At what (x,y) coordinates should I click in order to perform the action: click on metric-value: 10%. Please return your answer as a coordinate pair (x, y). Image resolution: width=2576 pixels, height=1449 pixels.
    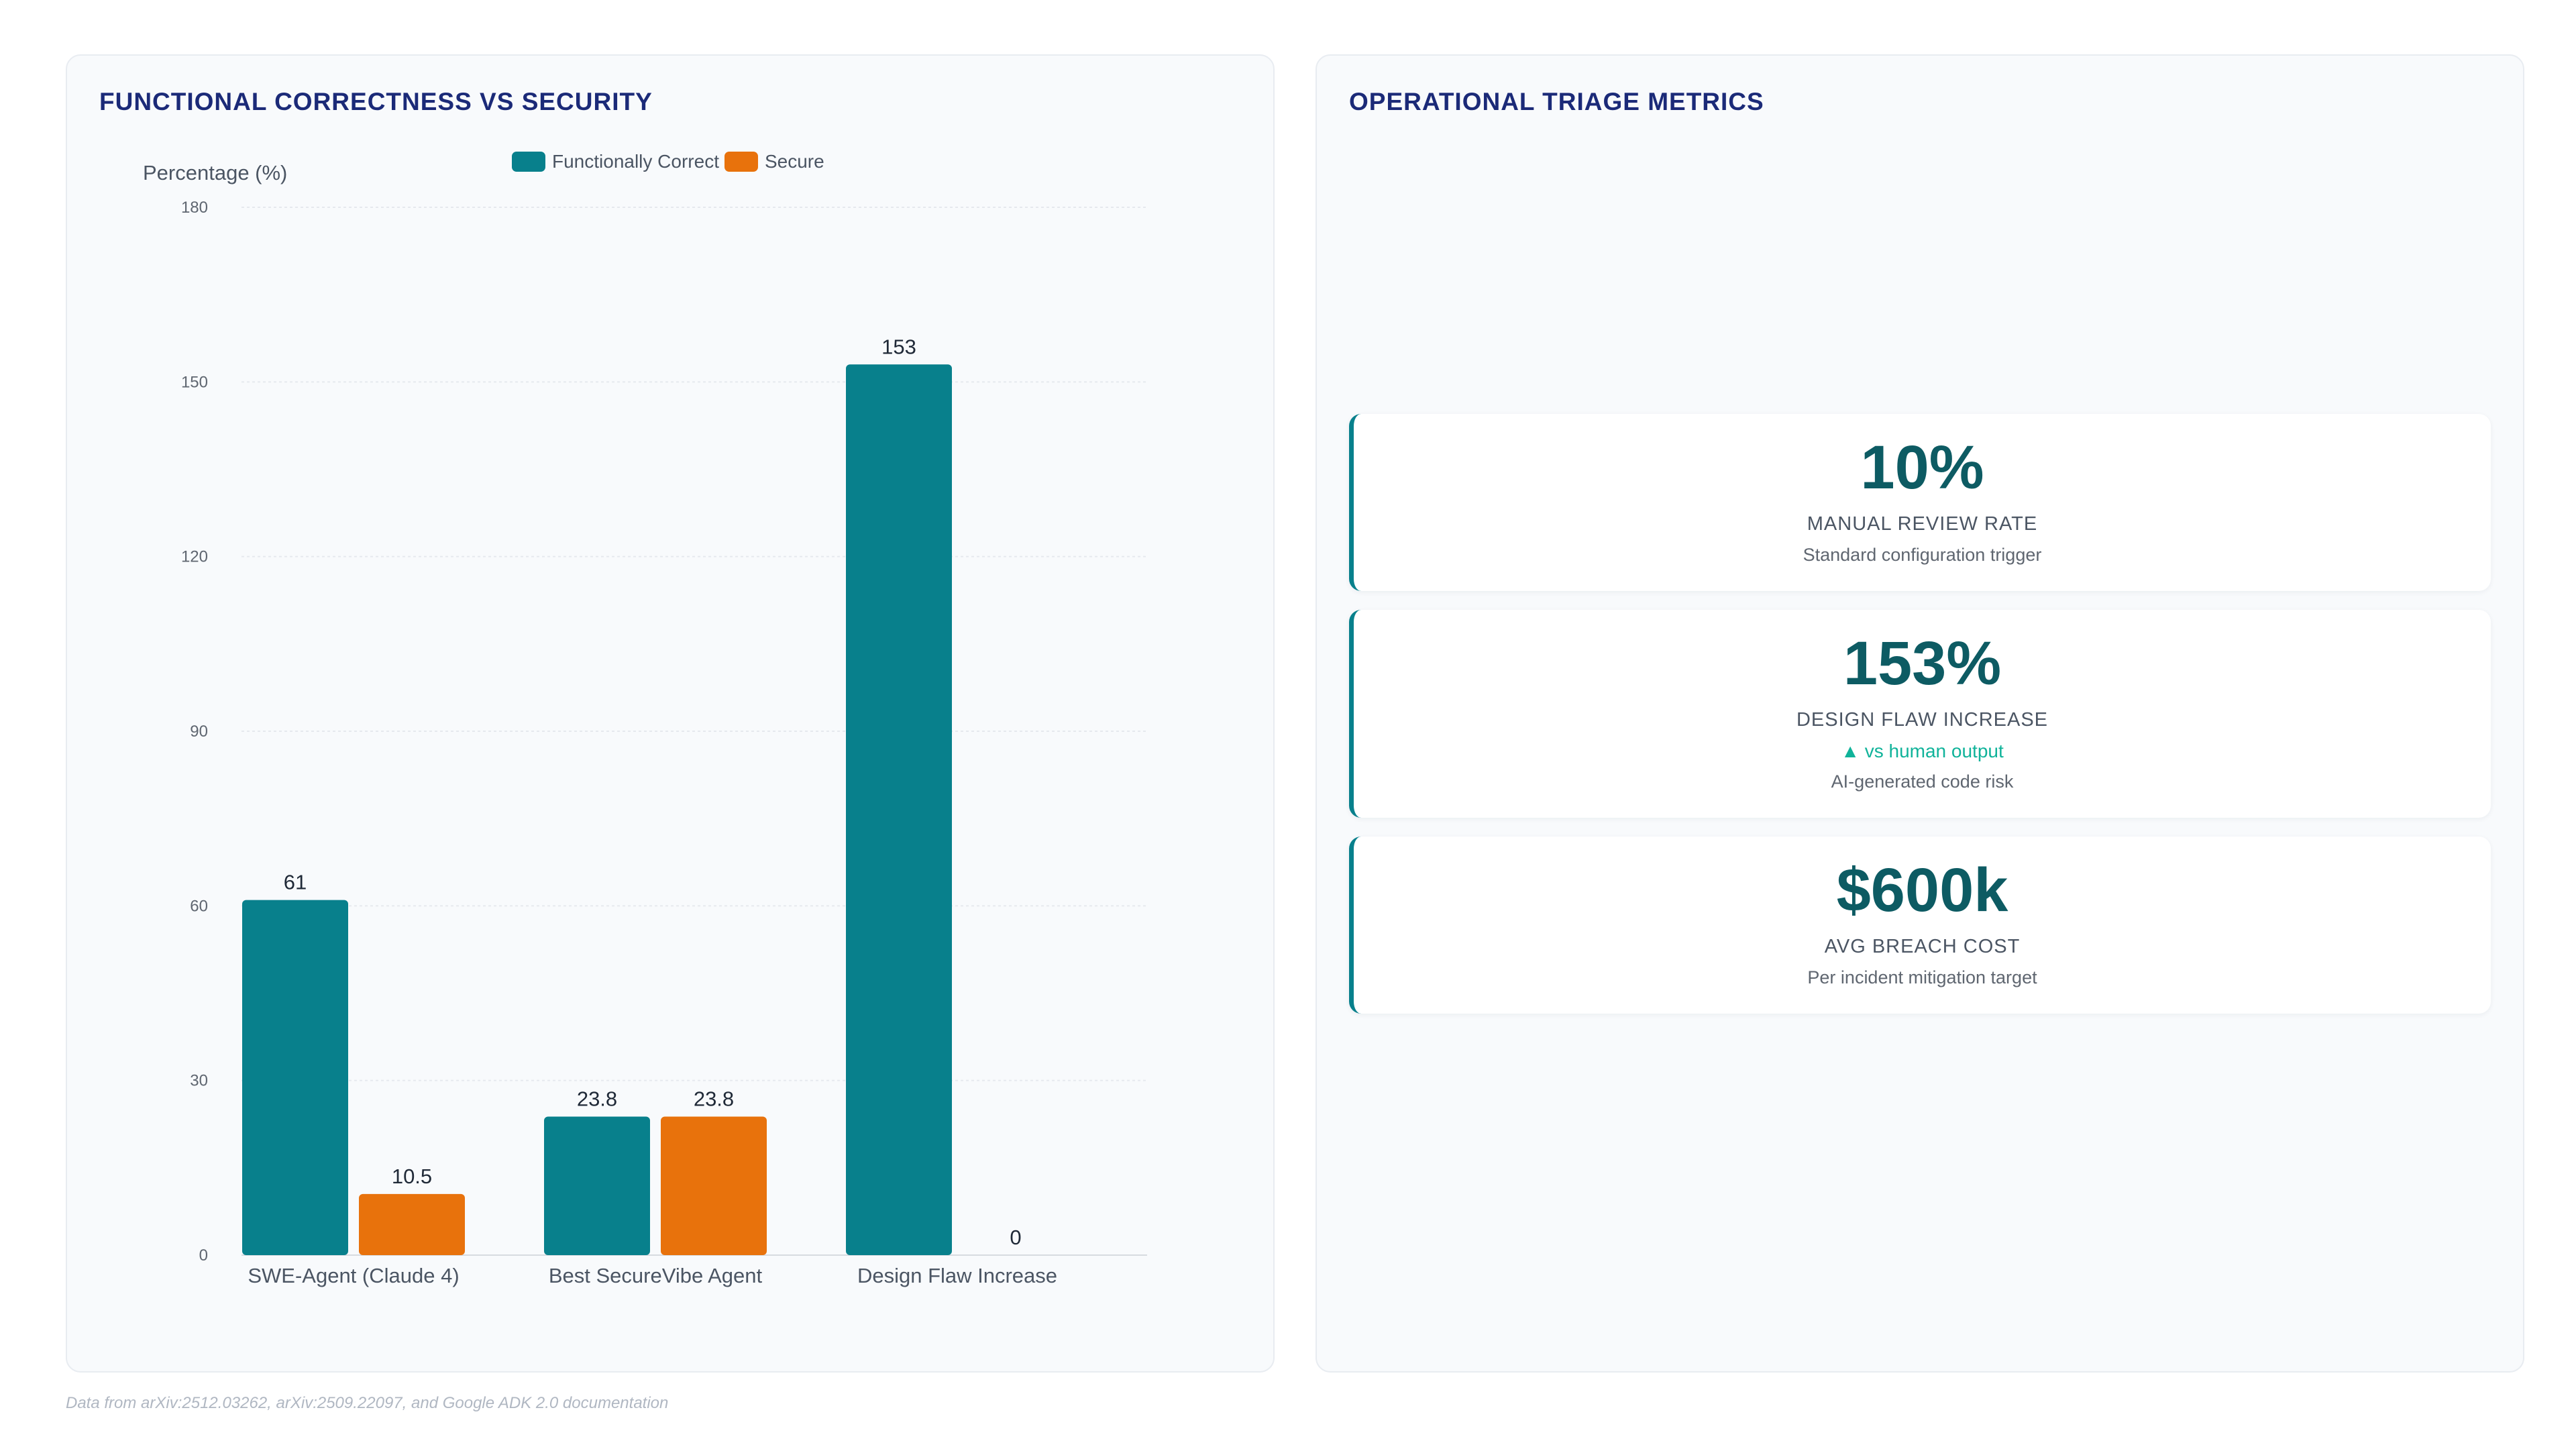
    Looking at the image, I should click on (1922, 467).